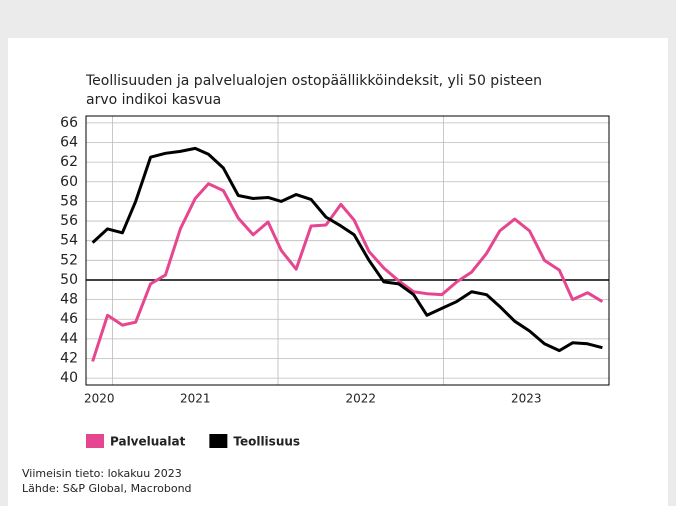  What do you see at coordinates (102, 473) in the screenshot?
I see `note: Viimeisin tieto: lokakuu 2023` at bounding box center [102, 473].